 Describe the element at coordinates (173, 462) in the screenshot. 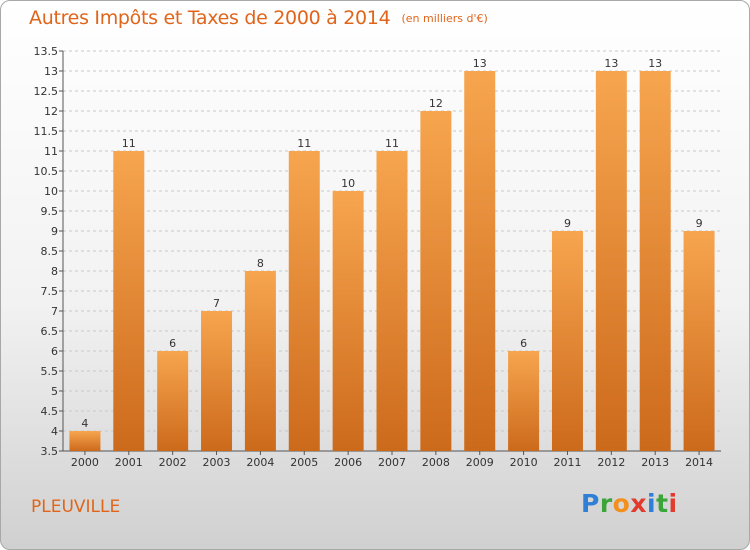

I see `x-tick-label: 2002` at that location.